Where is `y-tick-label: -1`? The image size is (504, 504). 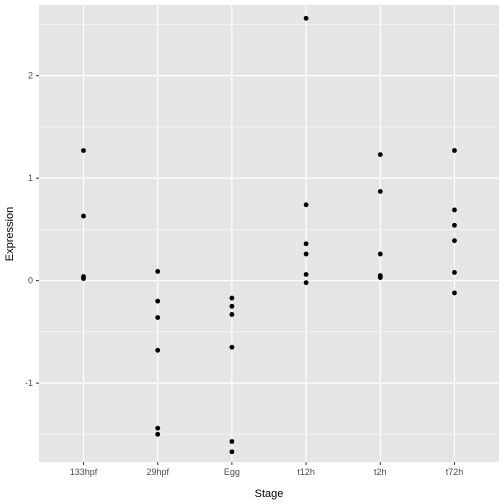
y-tick-label: -1 is located at coordinates (29, 383).